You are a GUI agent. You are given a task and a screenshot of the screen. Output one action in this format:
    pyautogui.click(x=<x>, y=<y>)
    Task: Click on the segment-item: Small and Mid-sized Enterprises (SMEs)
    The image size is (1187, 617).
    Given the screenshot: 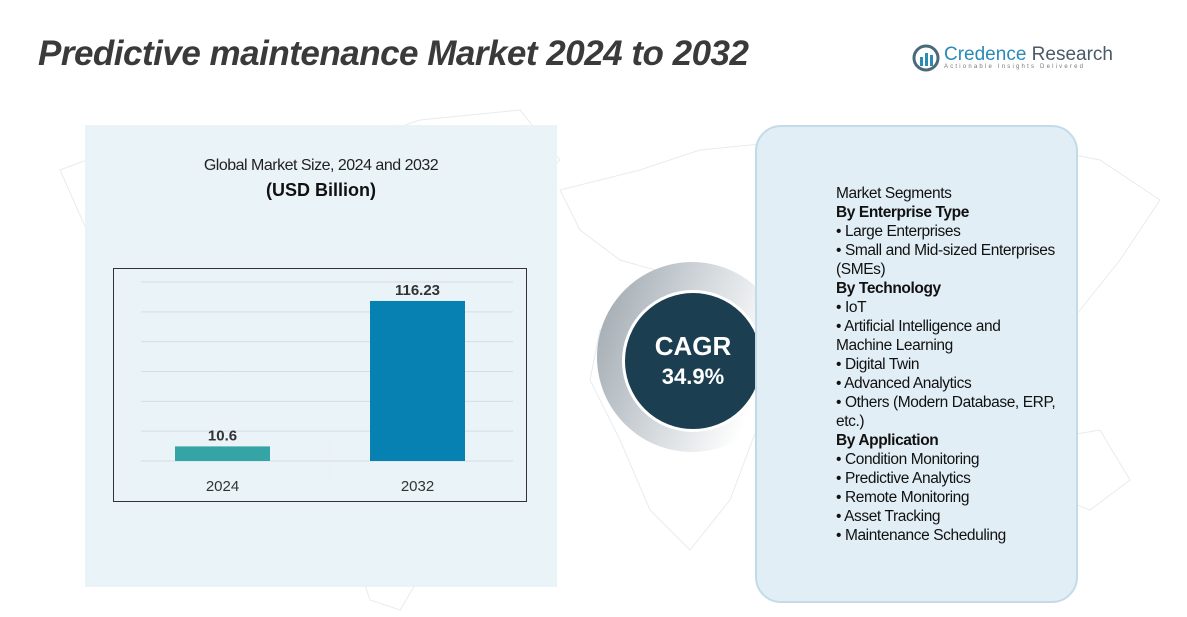 What is the action you would take?
    pyautogui.click(x=947, y=260)
    